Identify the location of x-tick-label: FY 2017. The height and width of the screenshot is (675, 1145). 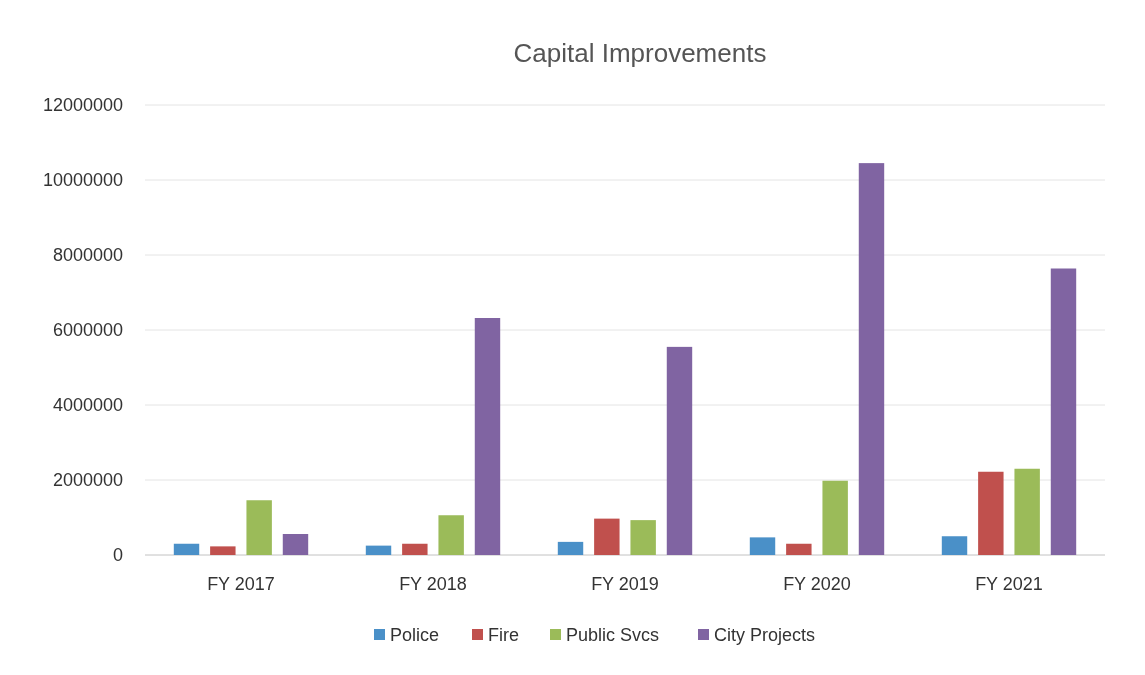
(241, 584).